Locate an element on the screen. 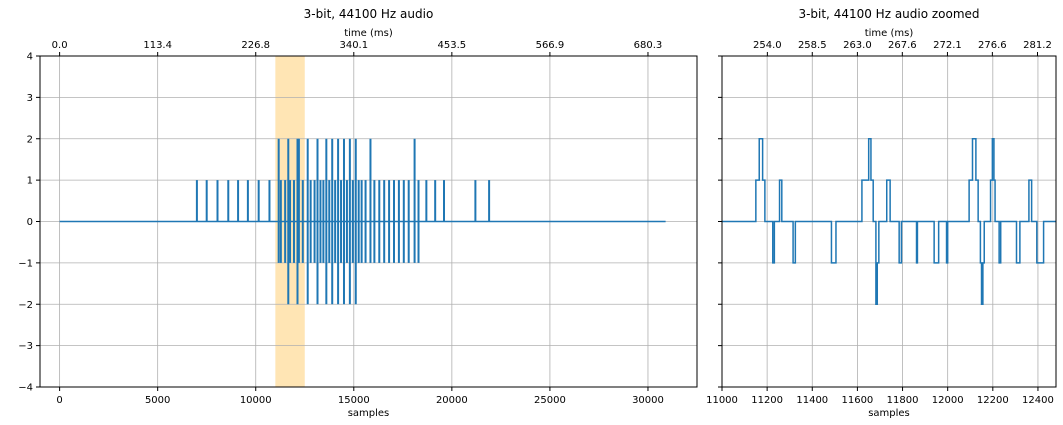  x-tick-label: 12000 is located at coordinates (948, 400).